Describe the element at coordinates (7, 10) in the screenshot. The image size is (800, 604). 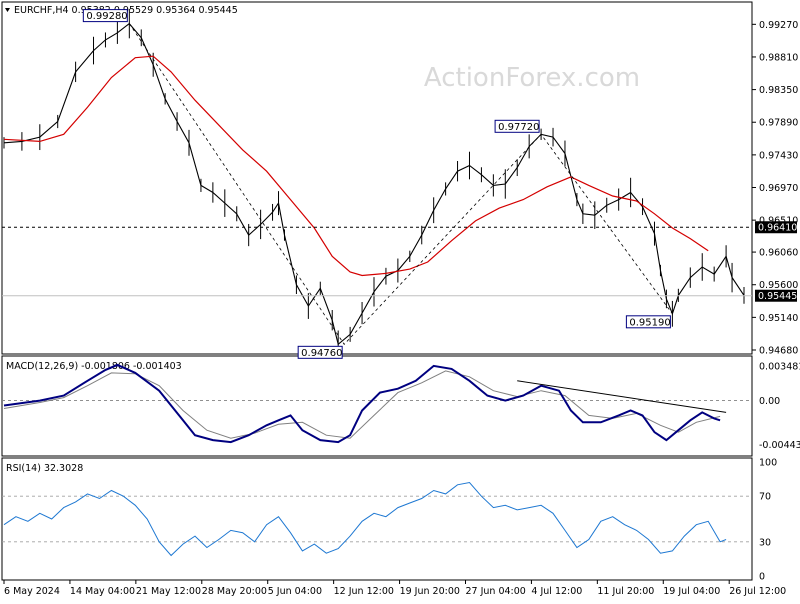
I see `dropdown-arrow-icon` at that location.